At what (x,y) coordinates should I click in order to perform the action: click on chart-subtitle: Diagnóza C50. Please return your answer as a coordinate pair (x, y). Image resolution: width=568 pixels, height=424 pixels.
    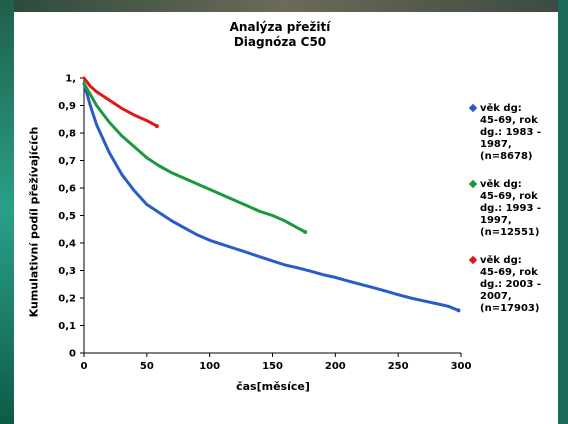
    Looking at the image, I should click on (280, 42).